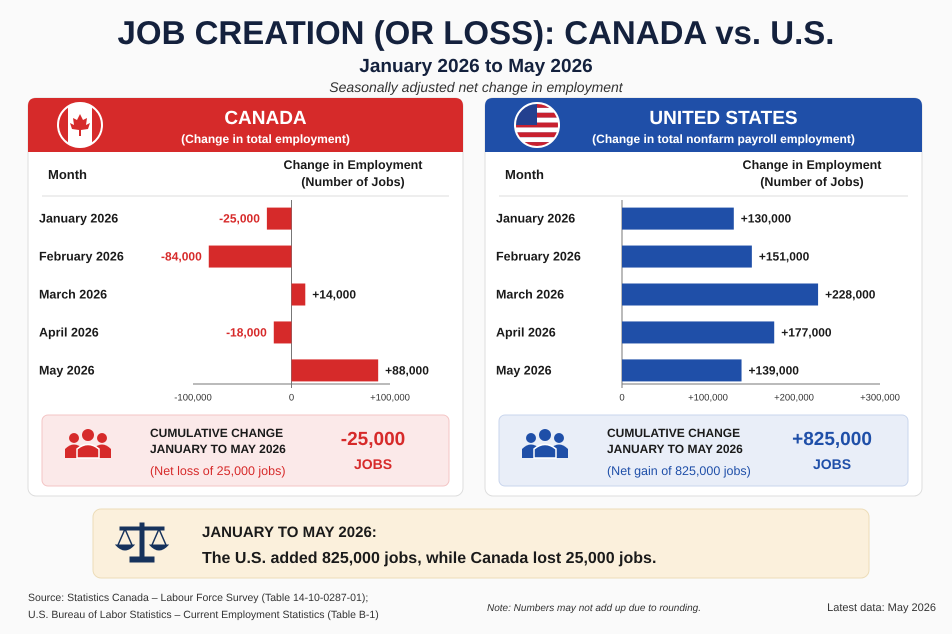  Describe the element at coordinates (429, 558) in the screenshot. I see `text: The U.S. added 825,000 jobs, while Canada lost 25,000 jobs.` at that location.